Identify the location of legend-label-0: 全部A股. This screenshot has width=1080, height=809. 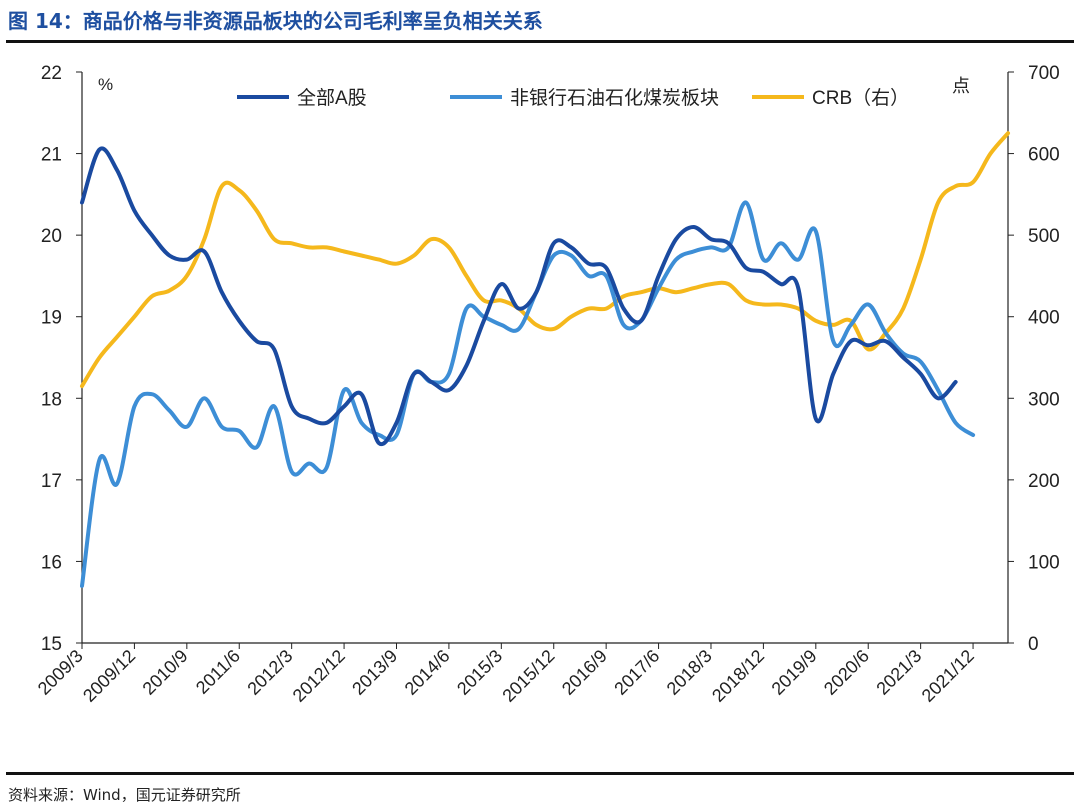
(332, 98).